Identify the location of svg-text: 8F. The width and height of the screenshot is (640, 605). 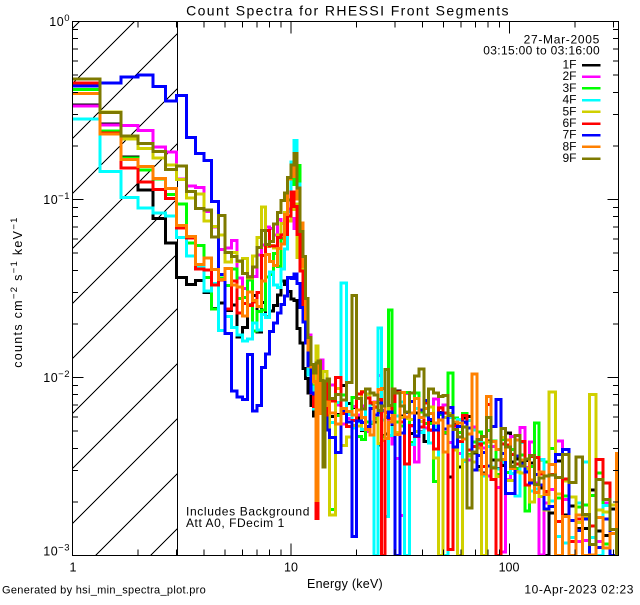
(569, 146).